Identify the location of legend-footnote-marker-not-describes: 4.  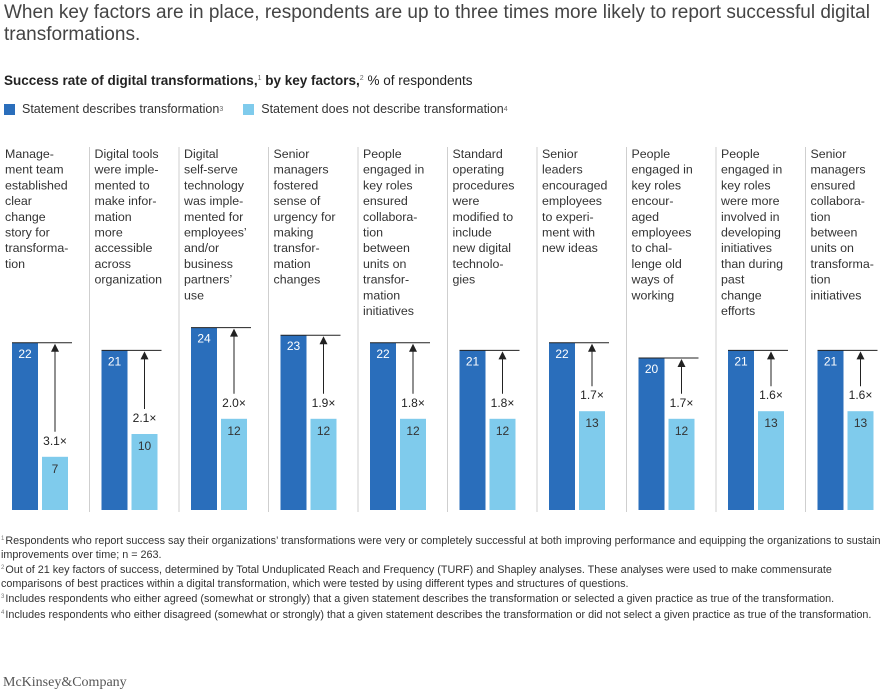
(505, 109).